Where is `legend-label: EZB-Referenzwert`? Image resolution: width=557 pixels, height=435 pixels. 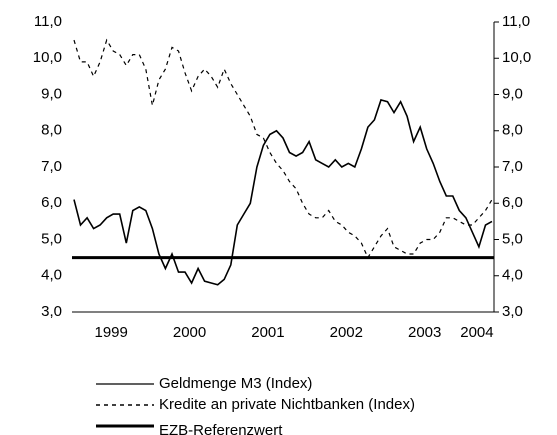 legend-label: EZB-Referenzwert is located at coordinates (221, 428).